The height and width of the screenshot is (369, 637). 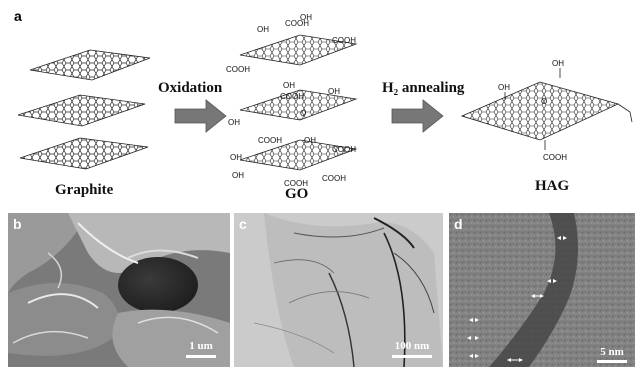 I want to click on stage-label-graphite: Graphite, so click(x=84, y=190).